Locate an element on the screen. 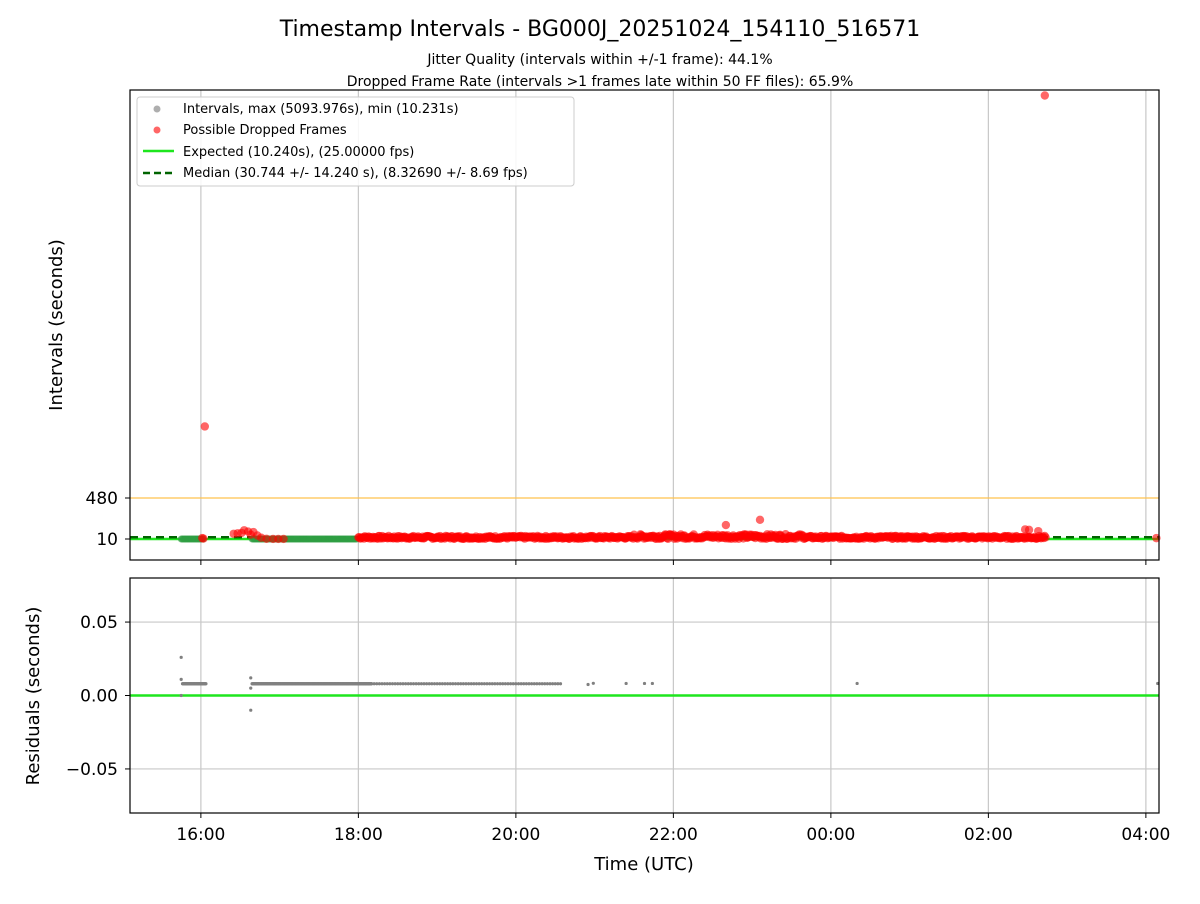  x-axis-label: Time (UTC) is located at coordinates (643, 864).